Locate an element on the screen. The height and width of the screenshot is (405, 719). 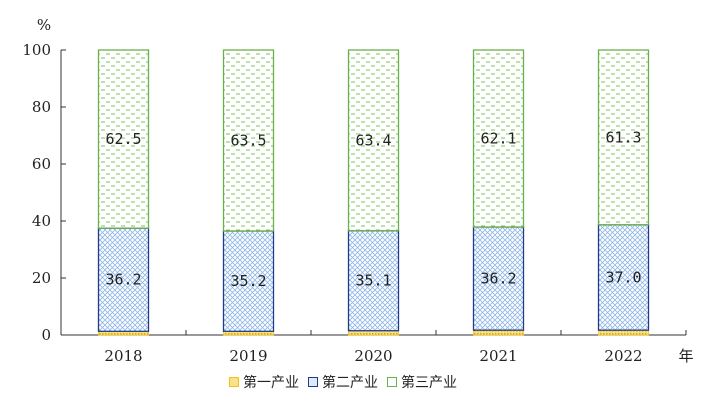
data-label-2022-1: 37.0 is located at coordinates (623, 277).